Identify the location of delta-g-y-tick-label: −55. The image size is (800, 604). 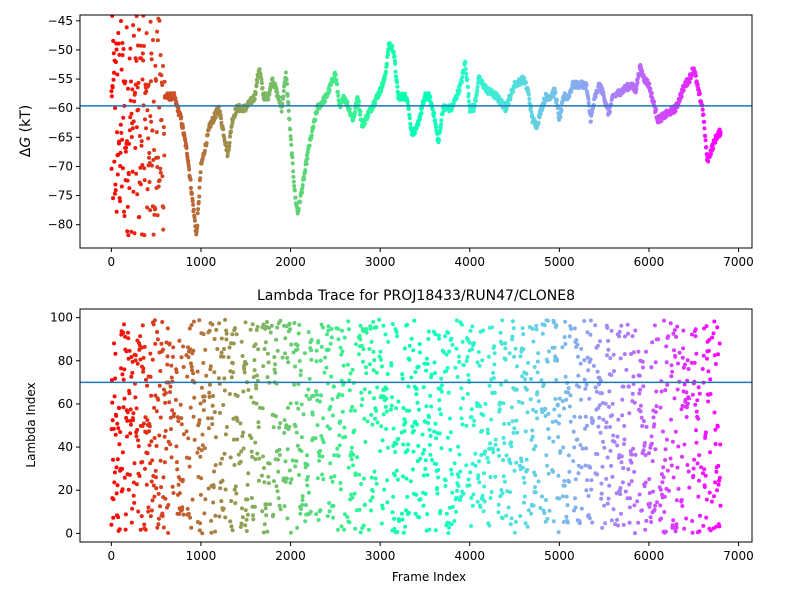
(60, 79).